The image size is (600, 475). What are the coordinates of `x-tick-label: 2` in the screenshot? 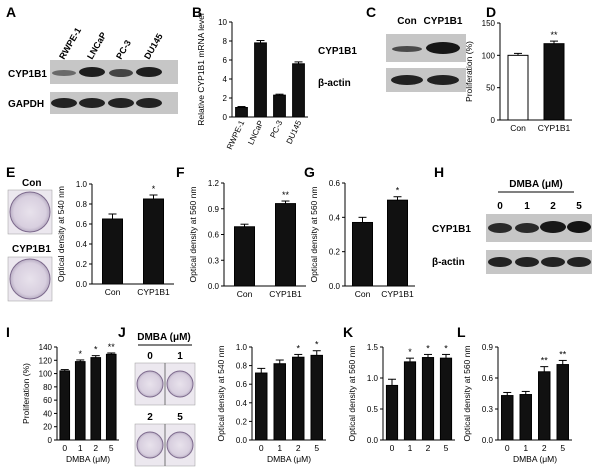 It's located at (95, 448).